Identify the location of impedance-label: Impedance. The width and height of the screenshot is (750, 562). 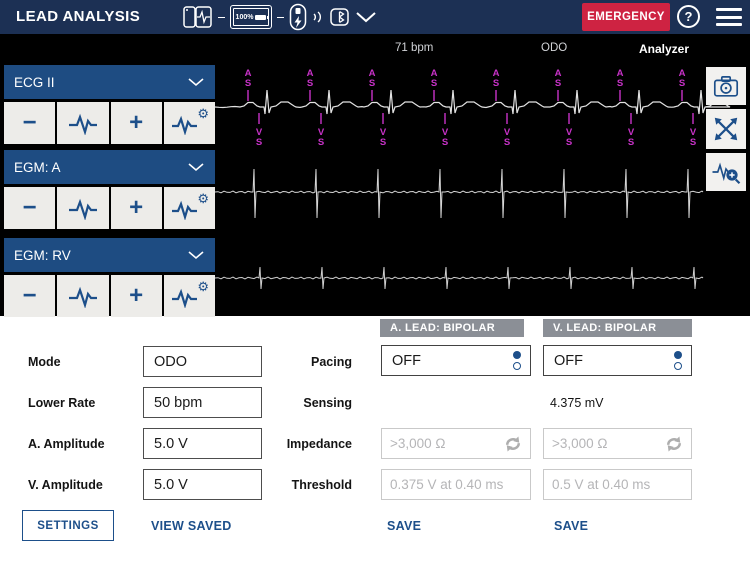
(319, 444).